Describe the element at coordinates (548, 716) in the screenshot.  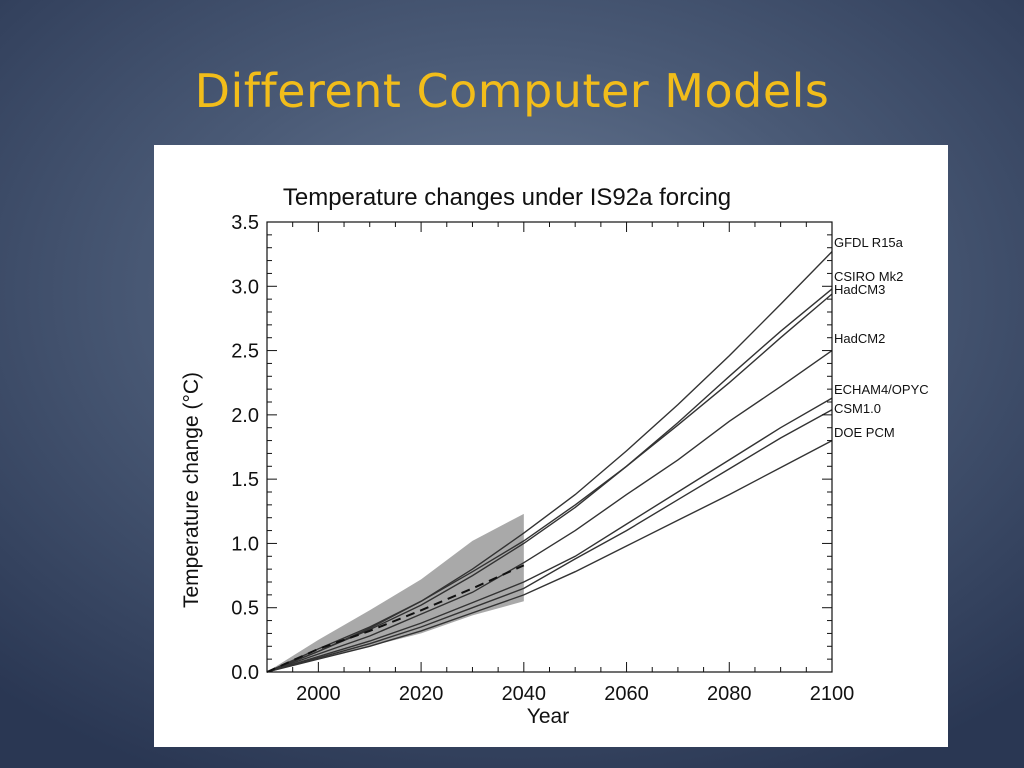
I see `x-axis-label: Year` at that location.